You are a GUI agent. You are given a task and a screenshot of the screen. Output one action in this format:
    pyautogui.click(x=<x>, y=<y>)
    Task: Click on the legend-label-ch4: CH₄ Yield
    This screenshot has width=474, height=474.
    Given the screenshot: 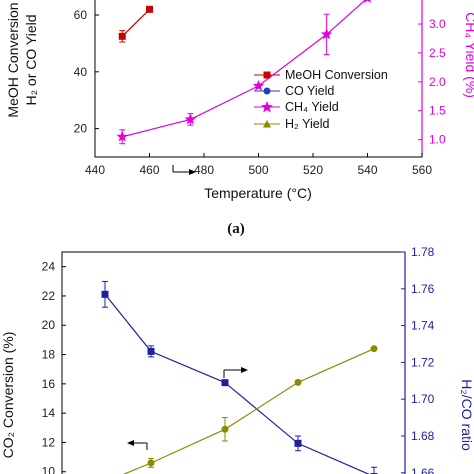 What is the action you would take?
    pyautogui.click(x=312, y=107)
    